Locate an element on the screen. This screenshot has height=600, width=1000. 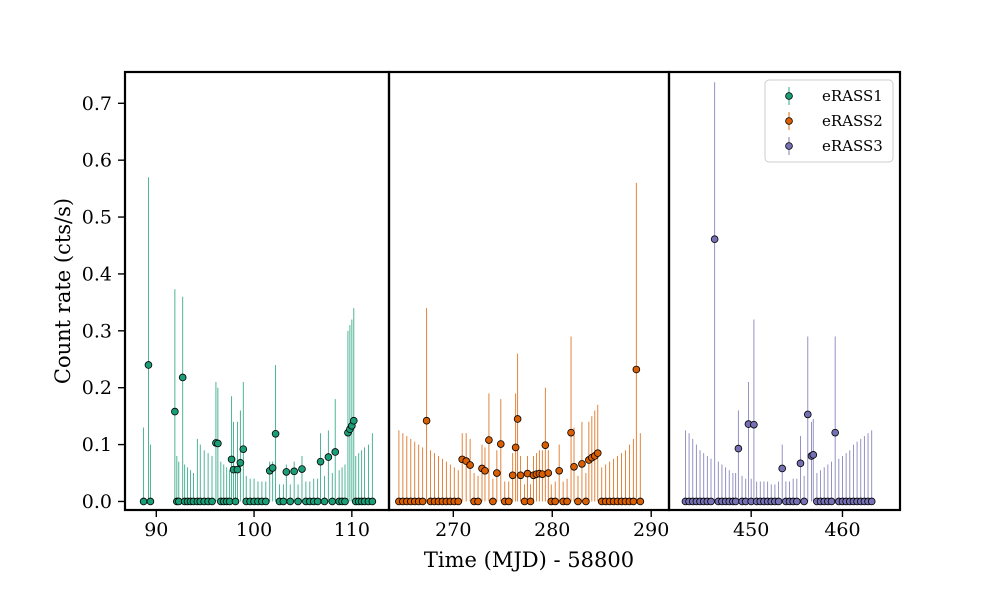
x-tick-label-erass2-0: 270 is located at coordinates (453, 530).